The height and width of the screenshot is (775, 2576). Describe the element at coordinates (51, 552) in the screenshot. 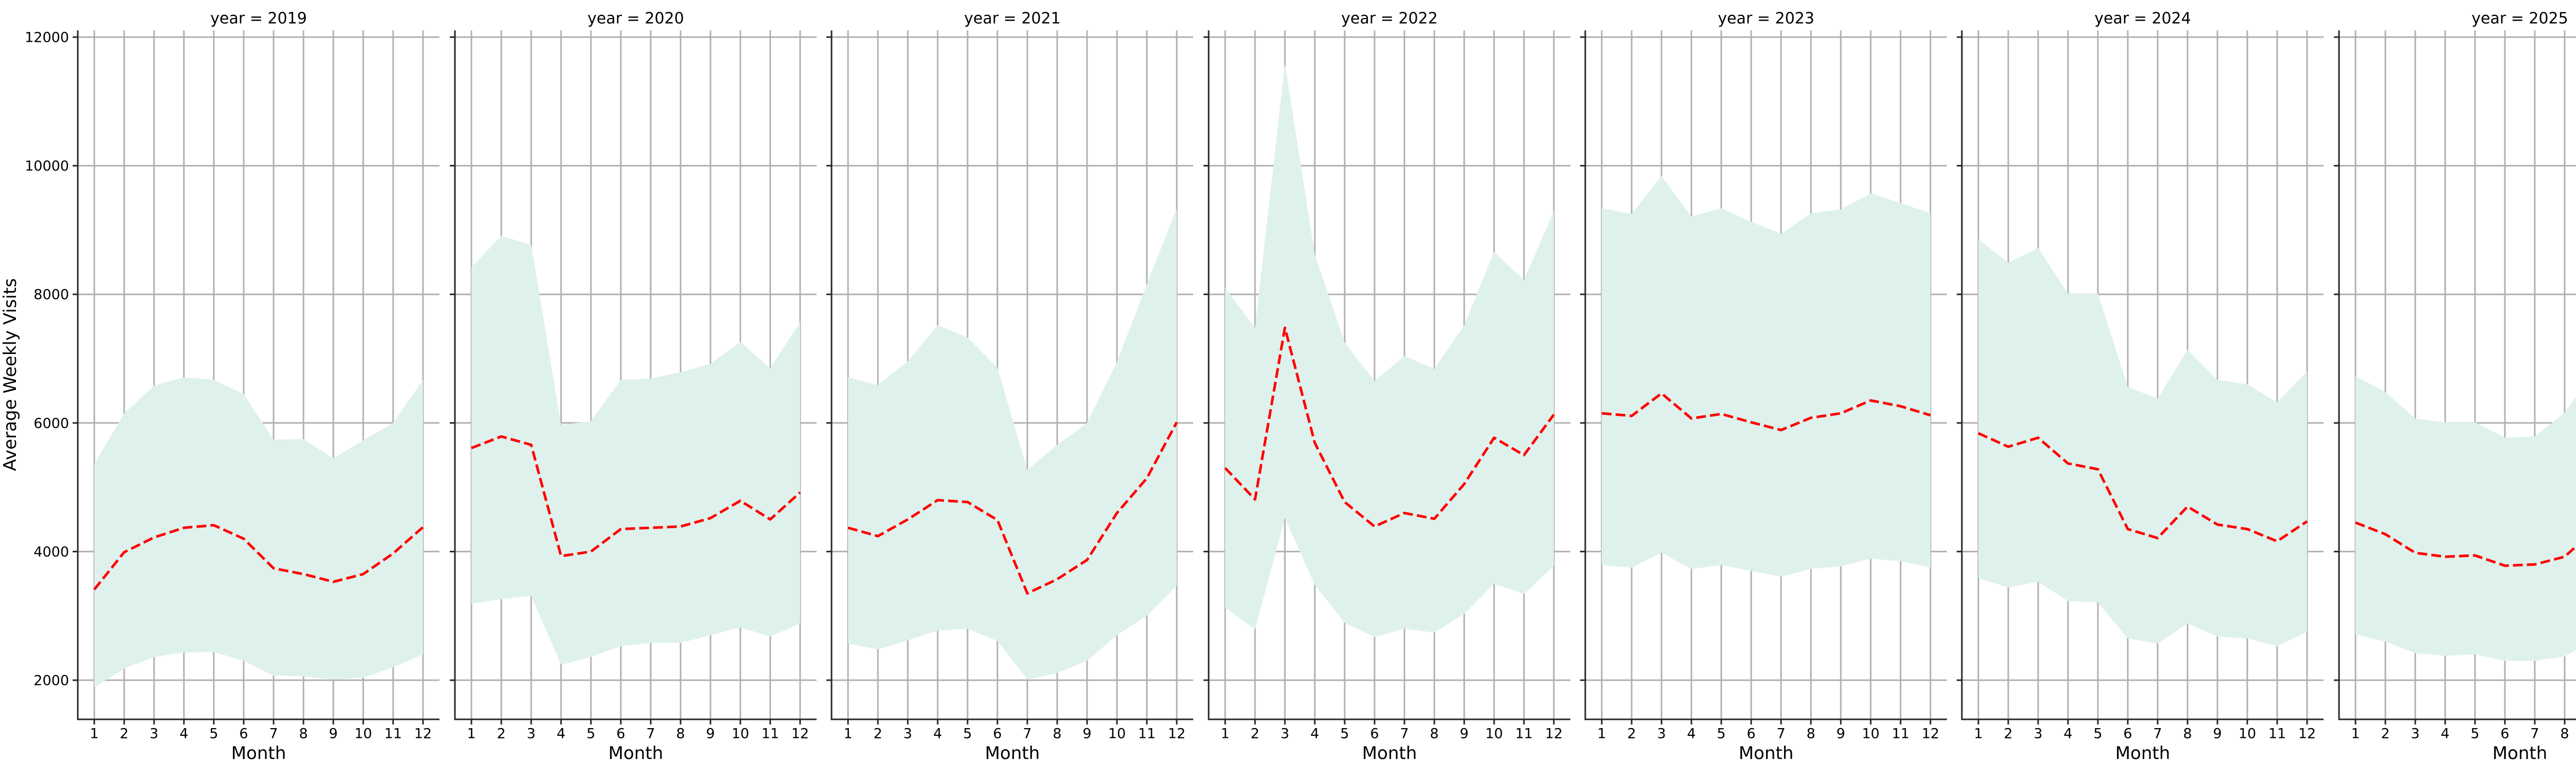

I see `y-tick-label: 4000` at that location.